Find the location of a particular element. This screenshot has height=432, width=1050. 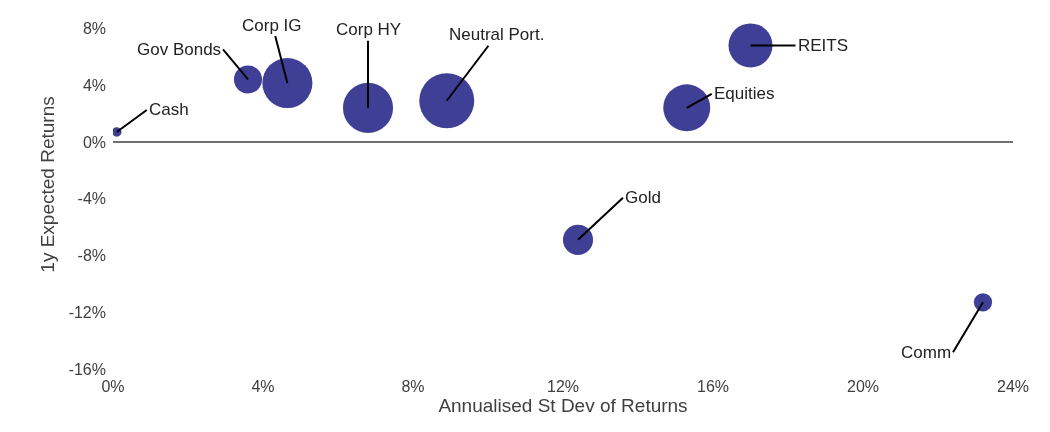

annotation: Neutral Port. is located at coordinates (497, 34).